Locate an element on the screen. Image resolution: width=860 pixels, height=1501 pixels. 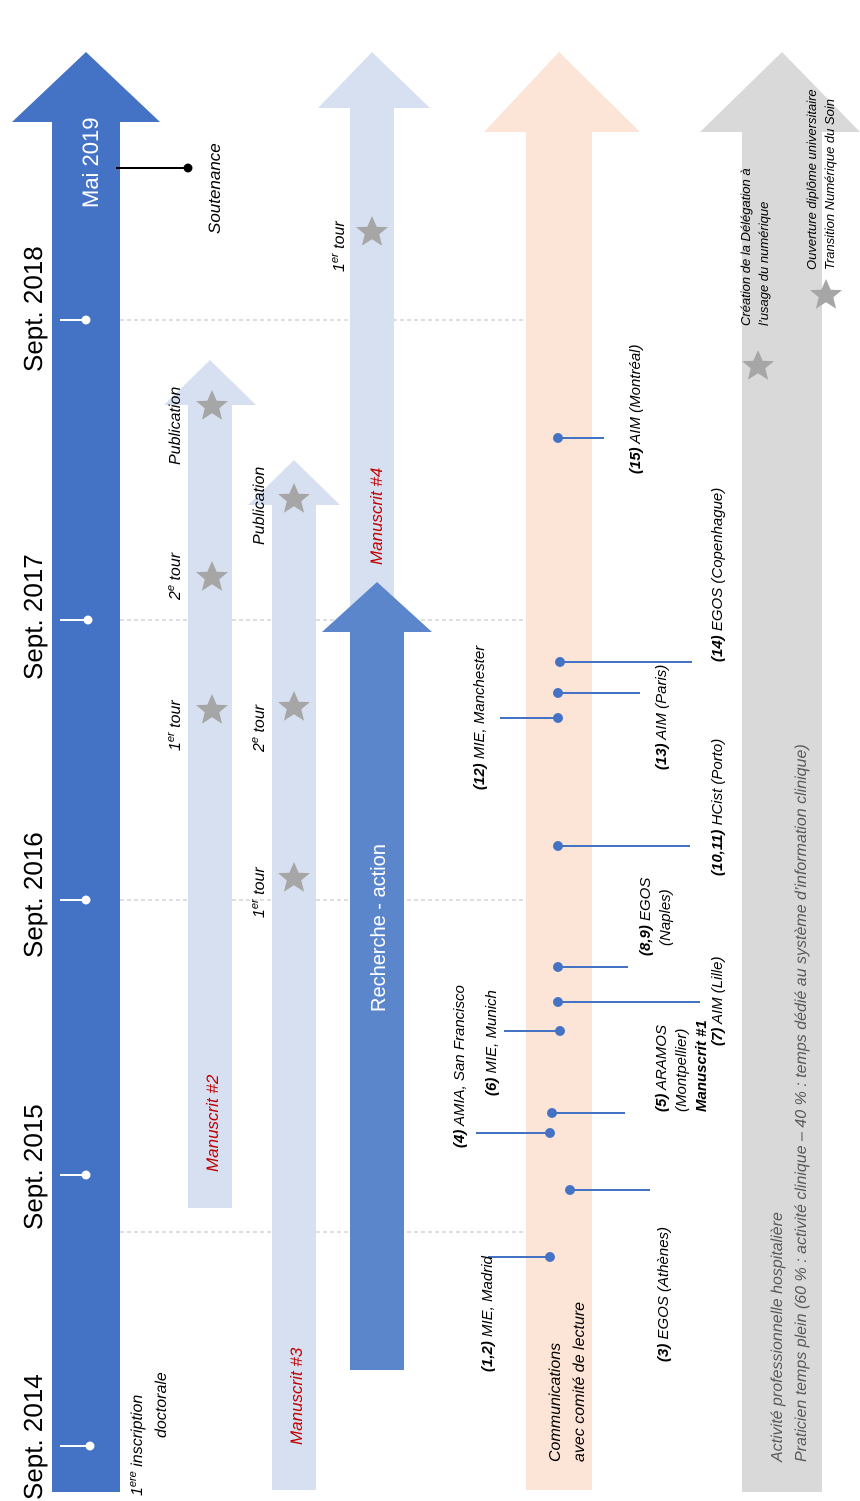
manuscrit-2-tour2: 2e tour is located at coordinates (174, 576).